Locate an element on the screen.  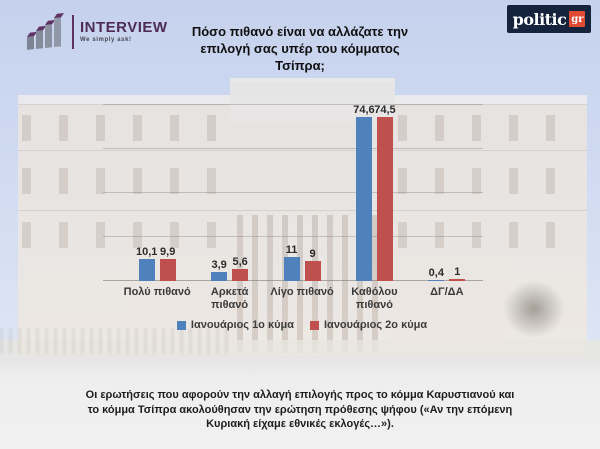
politic-logo-text: politic is located at coordinates (539, 19).